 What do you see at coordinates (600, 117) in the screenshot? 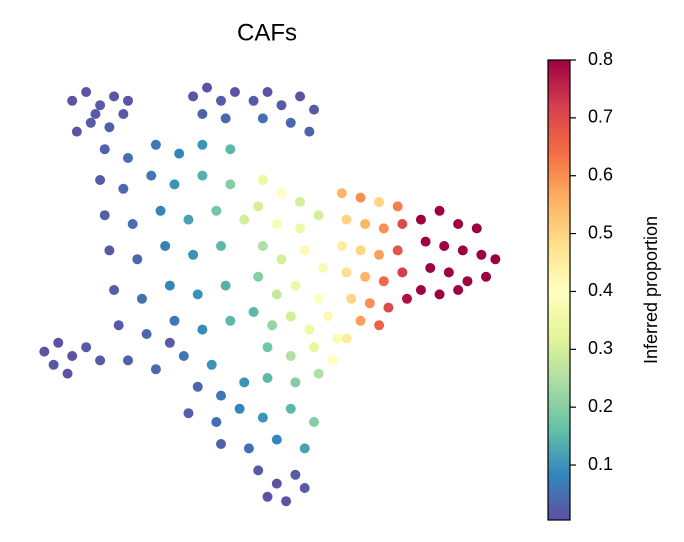
I see `colorbar-tick-label: 0.7` at bounding box center [600, 117].